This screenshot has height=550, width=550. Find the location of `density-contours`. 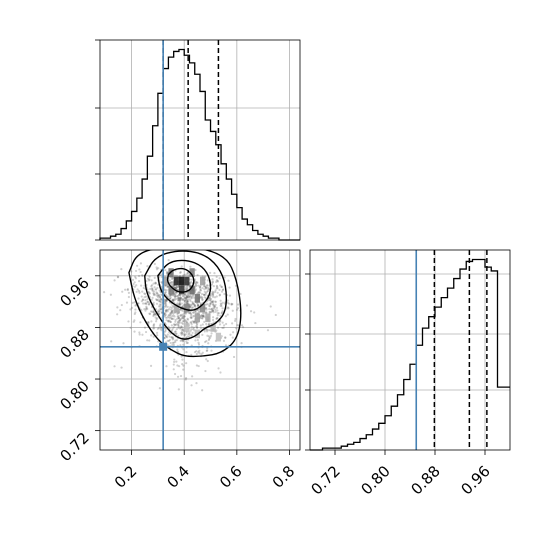

density-contours is located at coordinates (185, 304).